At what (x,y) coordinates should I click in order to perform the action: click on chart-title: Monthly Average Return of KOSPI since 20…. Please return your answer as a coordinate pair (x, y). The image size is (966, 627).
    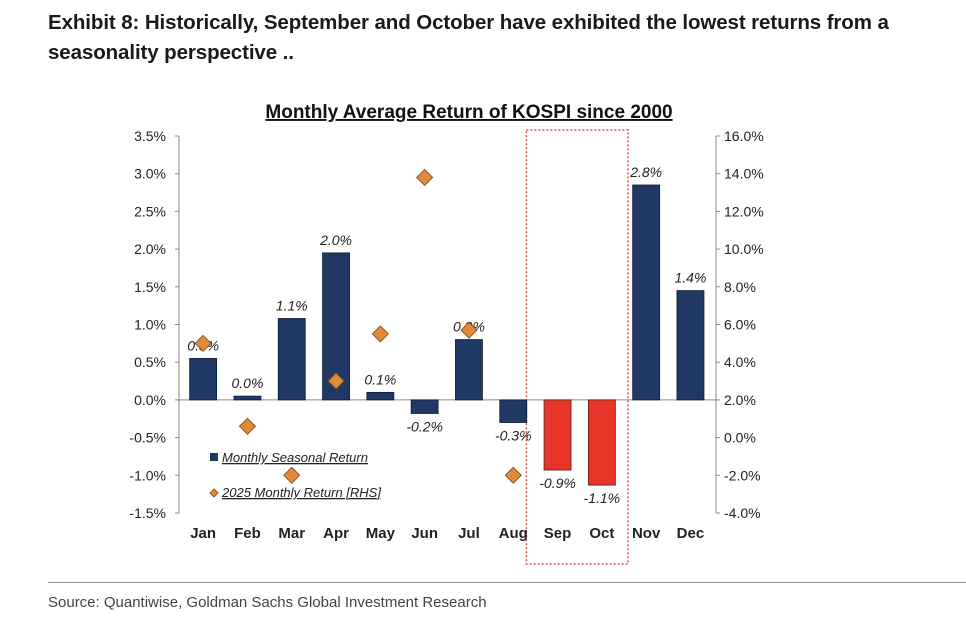
    Looking at the image, I should click on (468, 112).